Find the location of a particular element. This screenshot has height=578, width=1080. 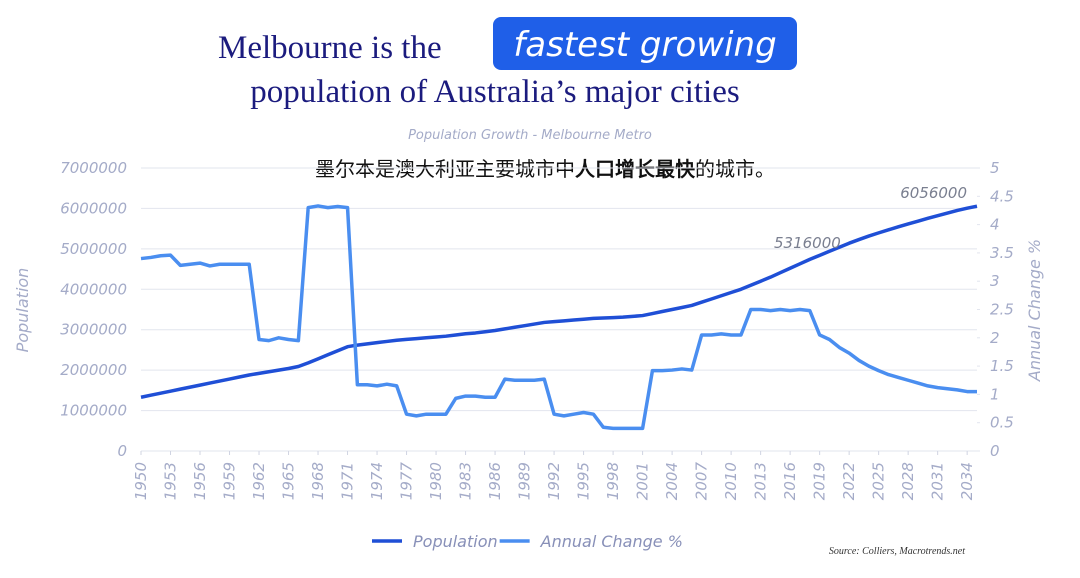

x-tick-label: 2007 is located at coordinates (702, 481).